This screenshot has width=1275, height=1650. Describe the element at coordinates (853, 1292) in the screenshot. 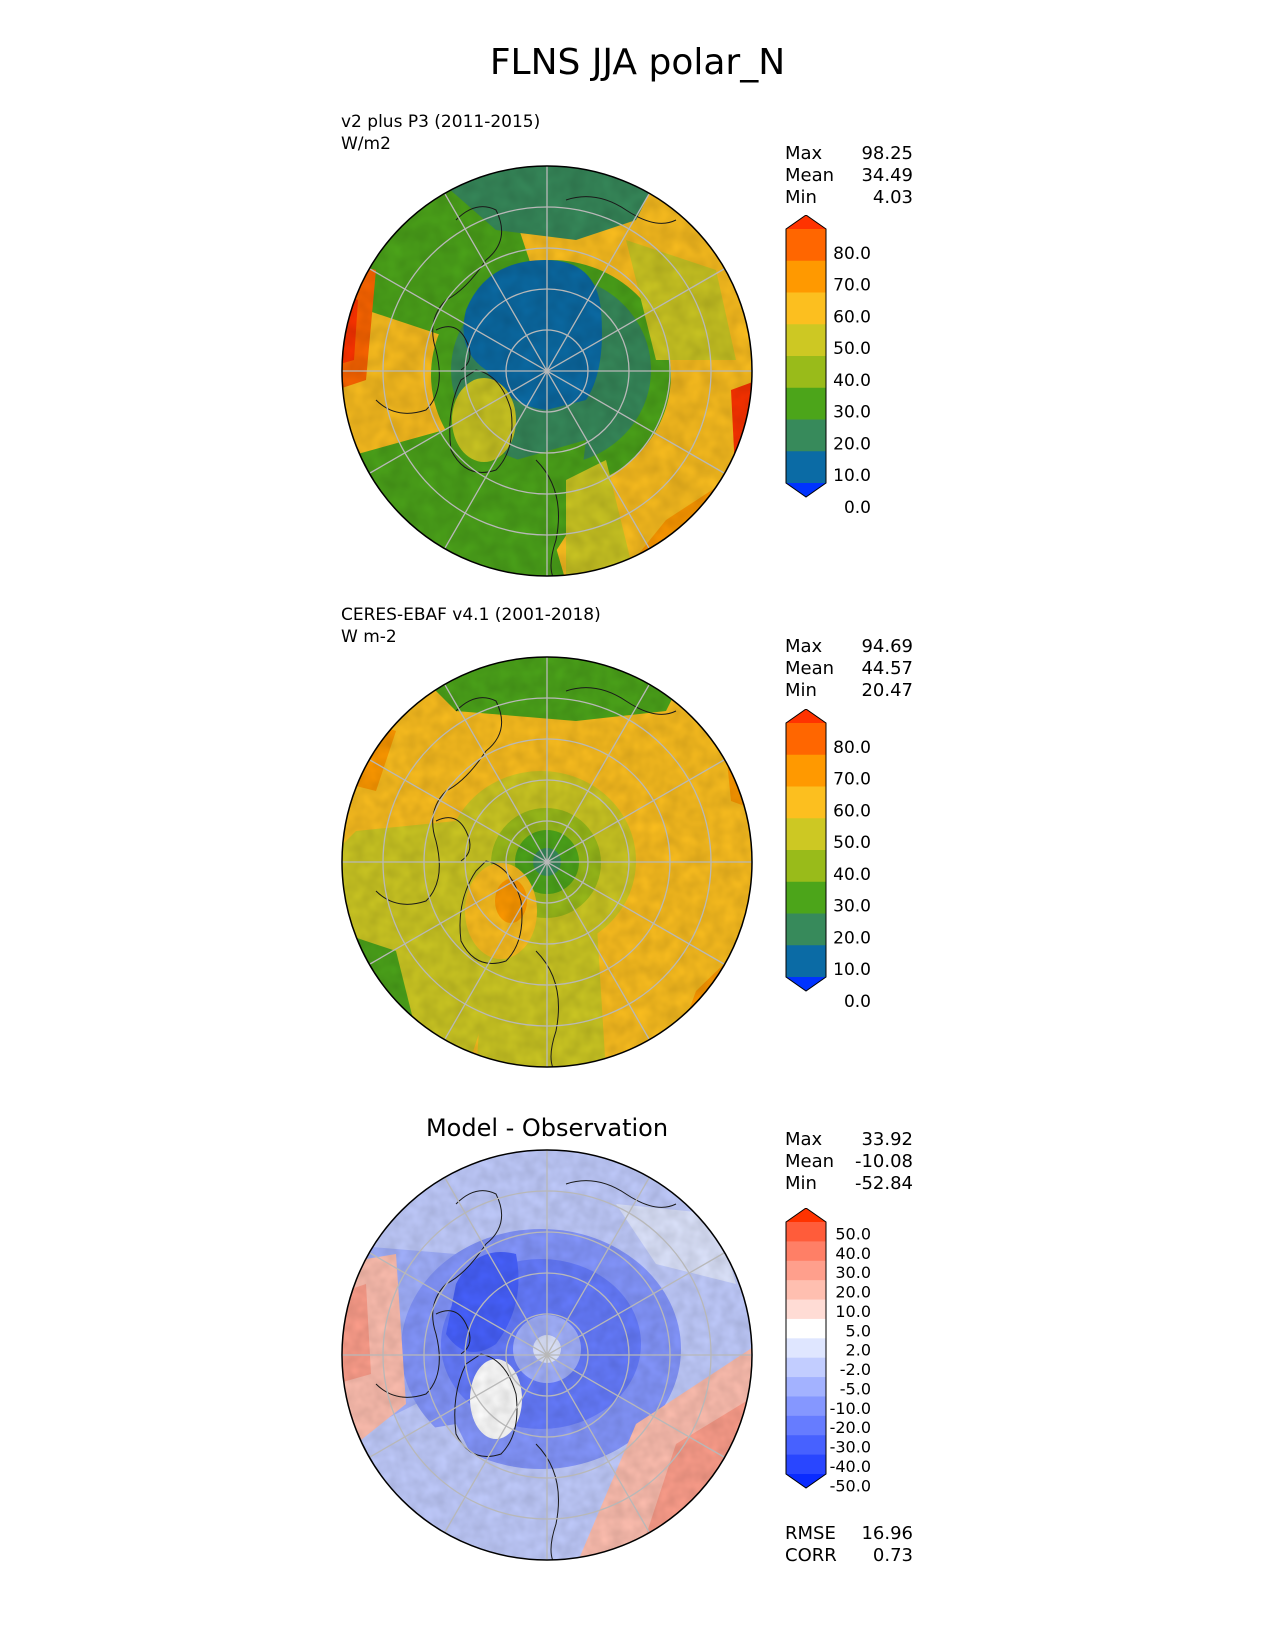

I see `panel3-colorbar-tick-label: 20.0` at that location.